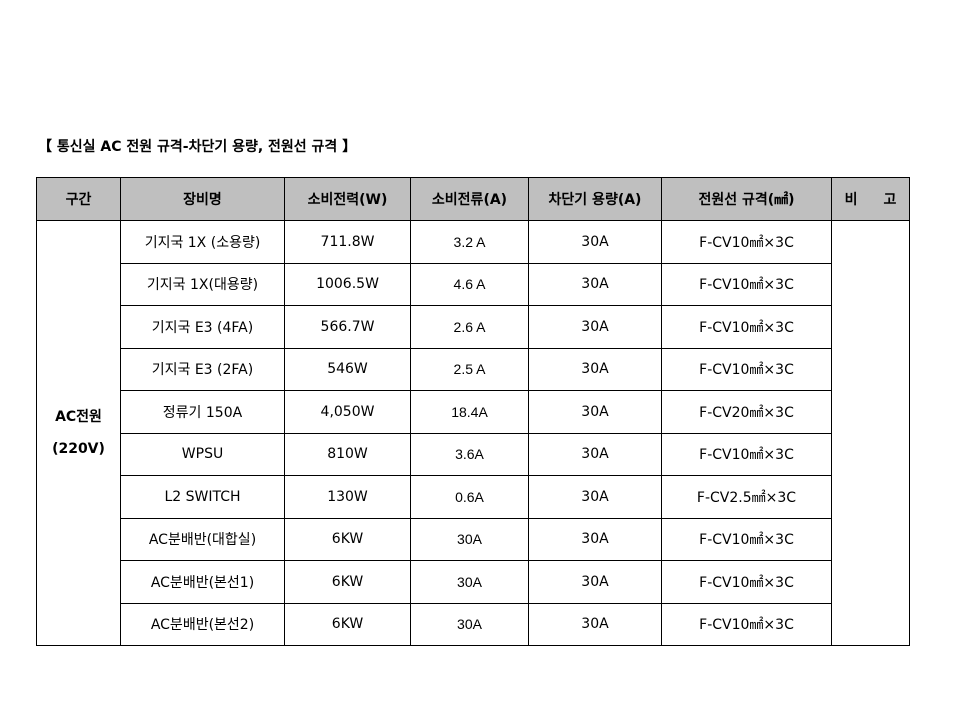 The height and width of the screenshot is (720, 960). What do you see at coordinates (870, 433) in the screenshot?
I see `note-cell` at bounding box center [870, 433].